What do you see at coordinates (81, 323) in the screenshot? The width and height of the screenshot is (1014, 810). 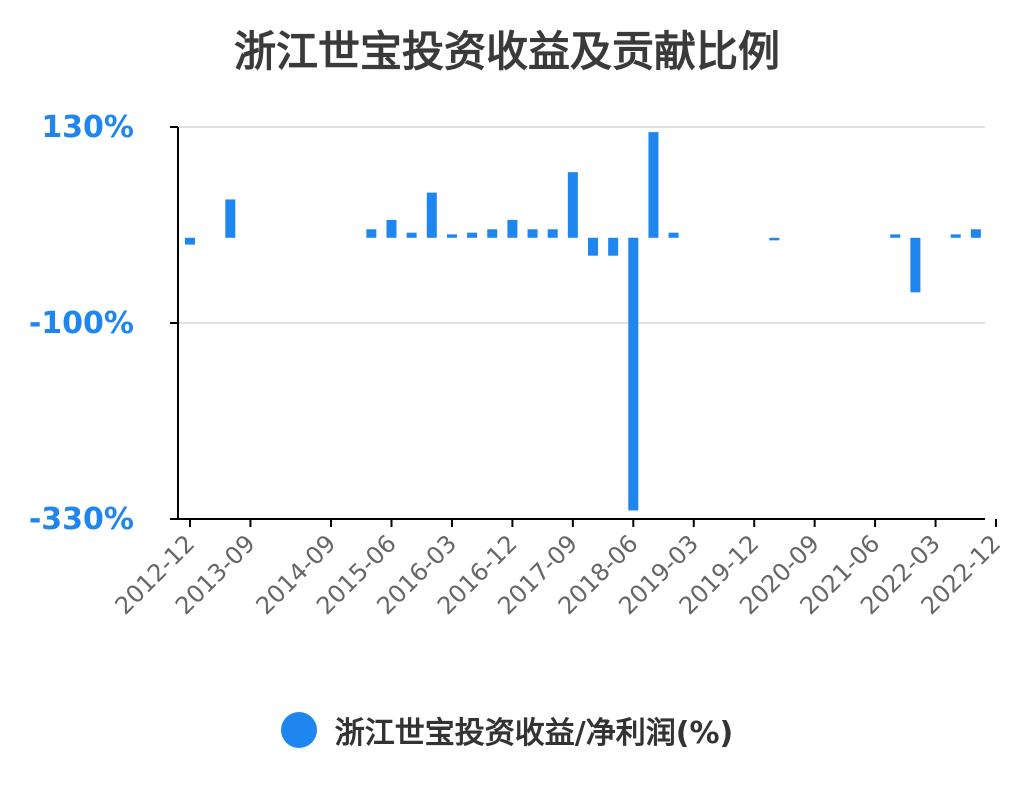 I see `y-tick-label: -100%` at bounding box center [81, 323].